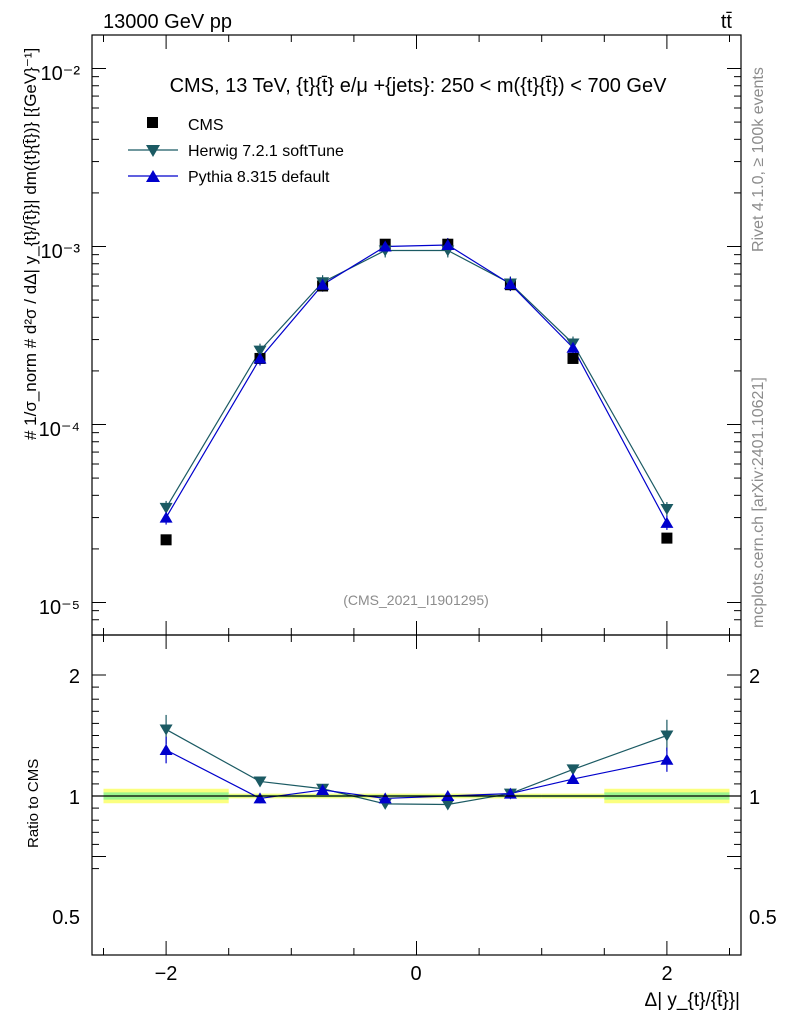 The image size is (786, 1024). I want to click on ratio-tick-0-5-right: 0.5, so click(763, 918).